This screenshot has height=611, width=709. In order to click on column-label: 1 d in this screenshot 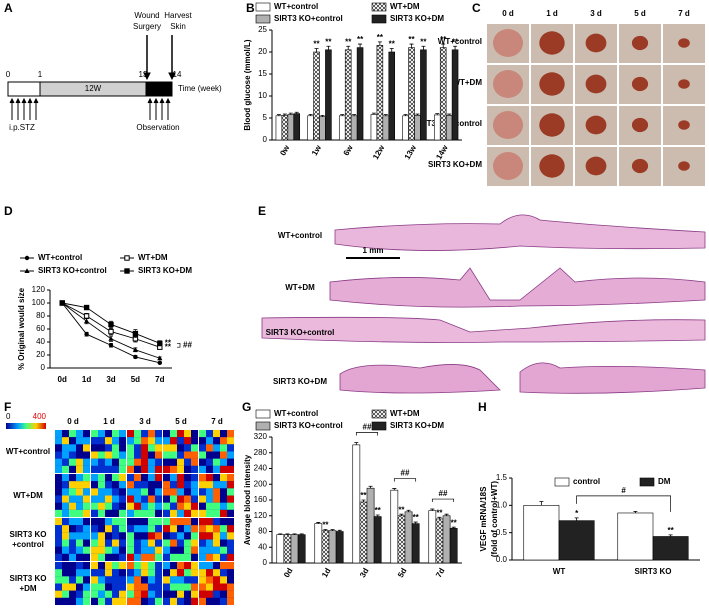, I will do `click(552, 13)`.